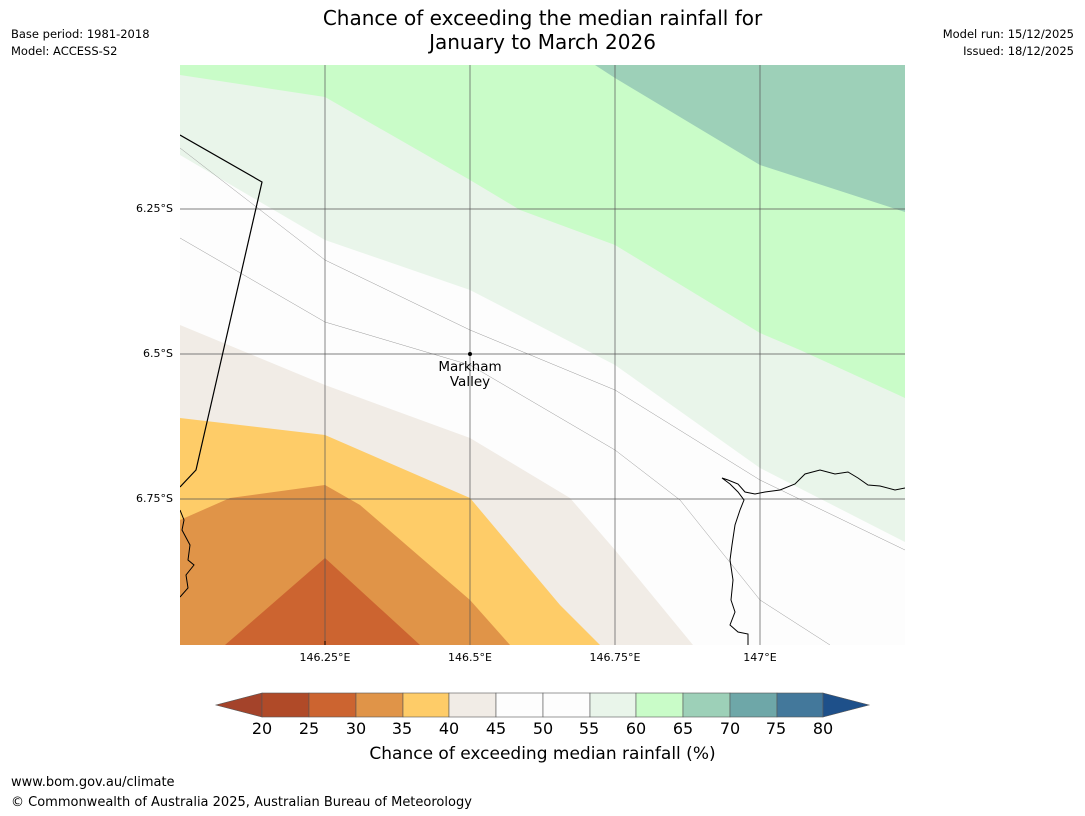 Image resolution: width=1085 pixels, height=816 pixels. I want to click on place-label-markham-valley: Markham Valley, so click(470, 375).